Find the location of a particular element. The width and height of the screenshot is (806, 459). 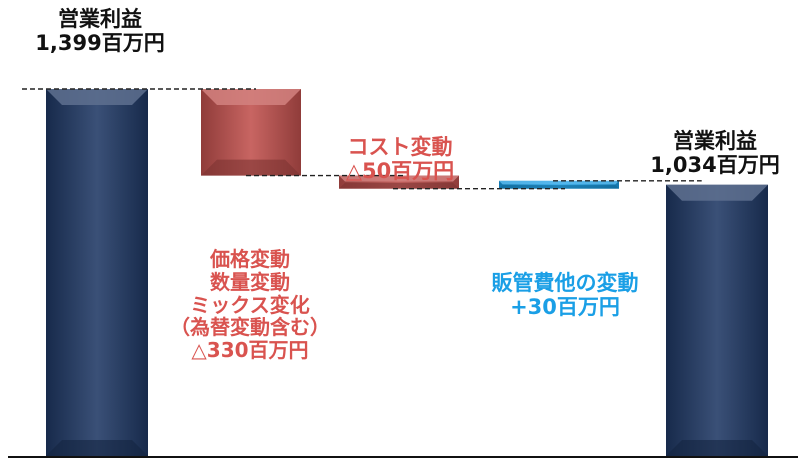

label-line: 1,034百万円 is located at coordinates (715, 164).